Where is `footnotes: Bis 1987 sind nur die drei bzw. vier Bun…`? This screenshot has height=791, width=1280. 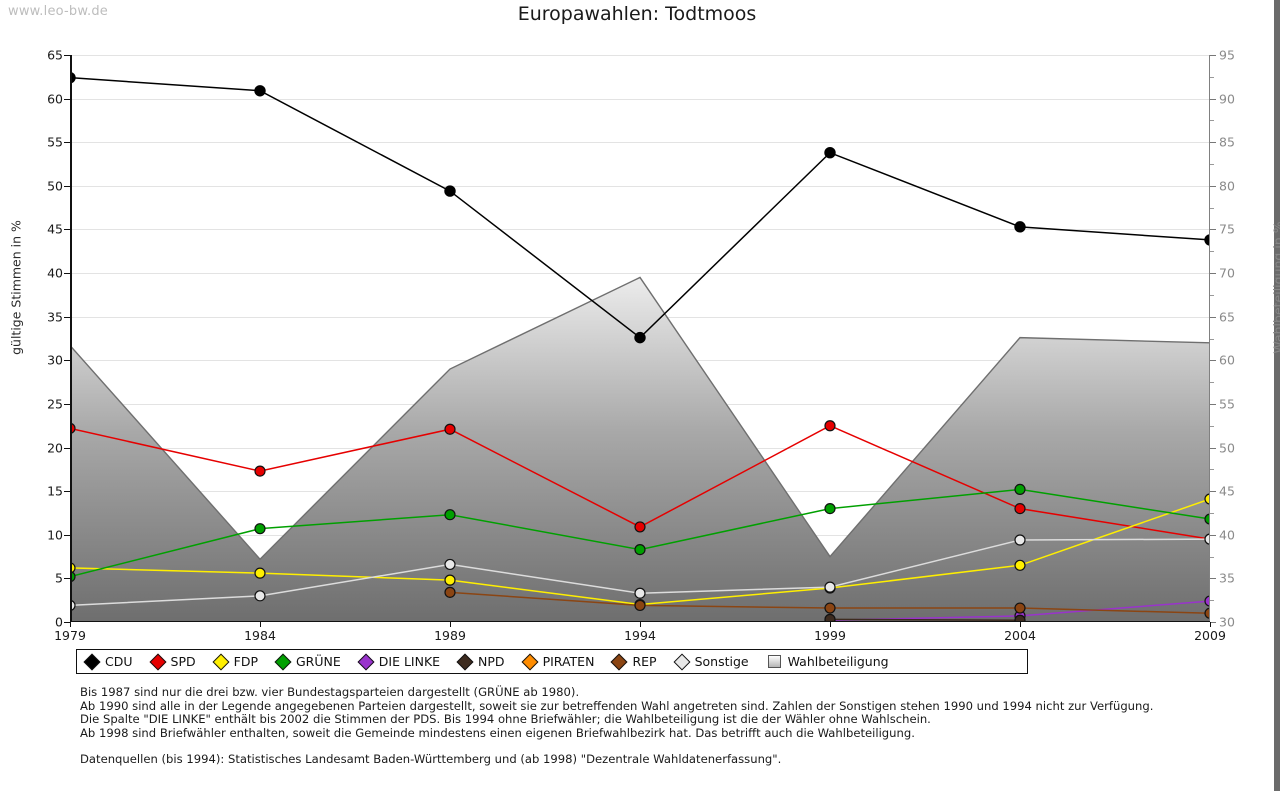 footnotes: Bis 1987 sind nur die drei bzw. vier Bun… is located at coordinates (650, 712).